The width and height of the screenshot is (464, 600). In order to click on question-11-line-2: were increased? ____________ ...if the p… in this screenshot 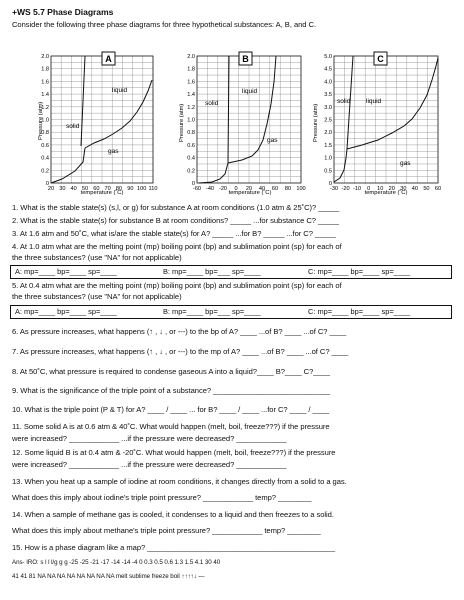, I will do `click(149, 438)`.